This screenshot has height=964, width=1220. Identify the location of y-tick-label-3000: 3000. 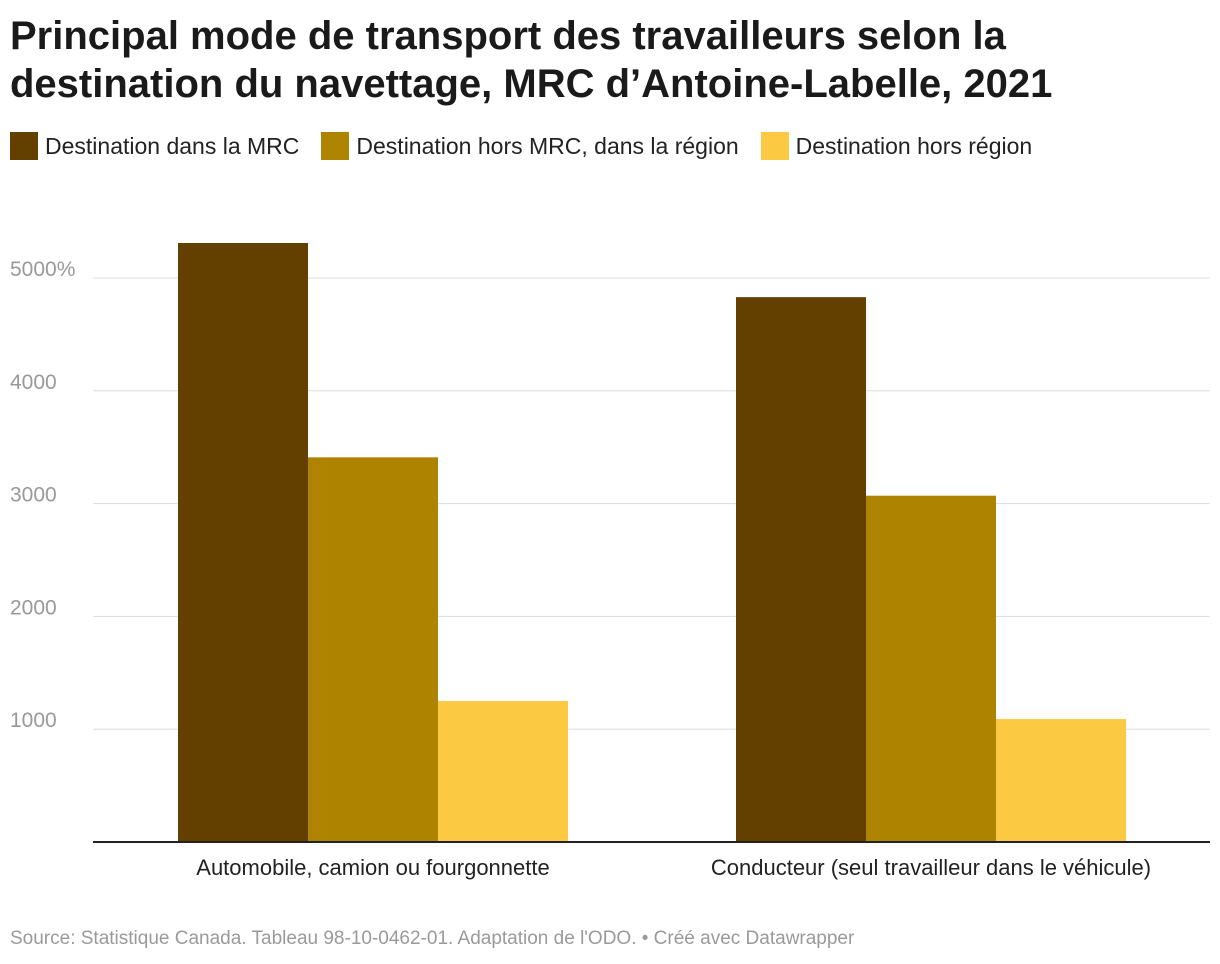
(33, 495).